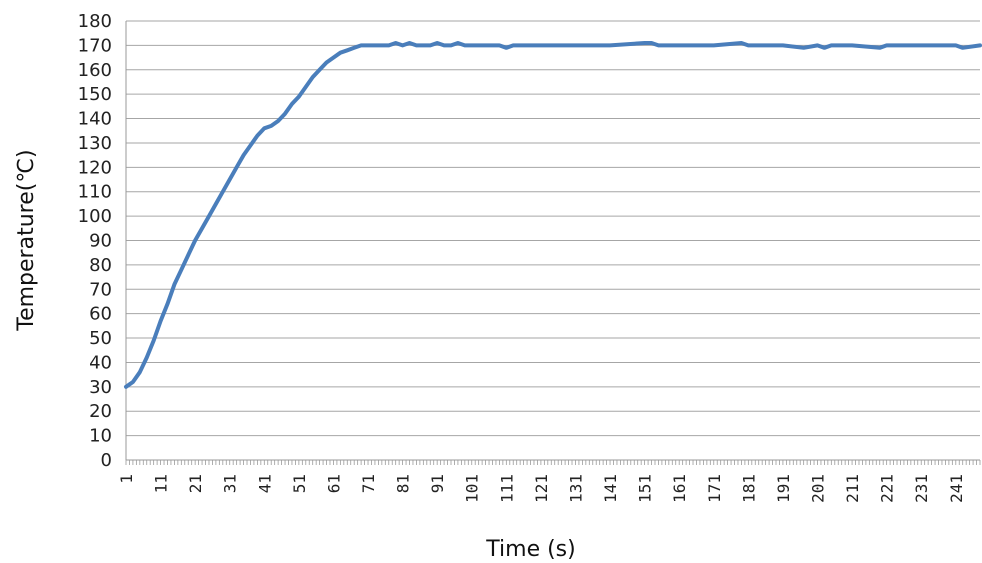  What do you see at coordinates (100, 289) in the screenshot?
I see `y-tick-label: 70` at bounding box center [100, 289].